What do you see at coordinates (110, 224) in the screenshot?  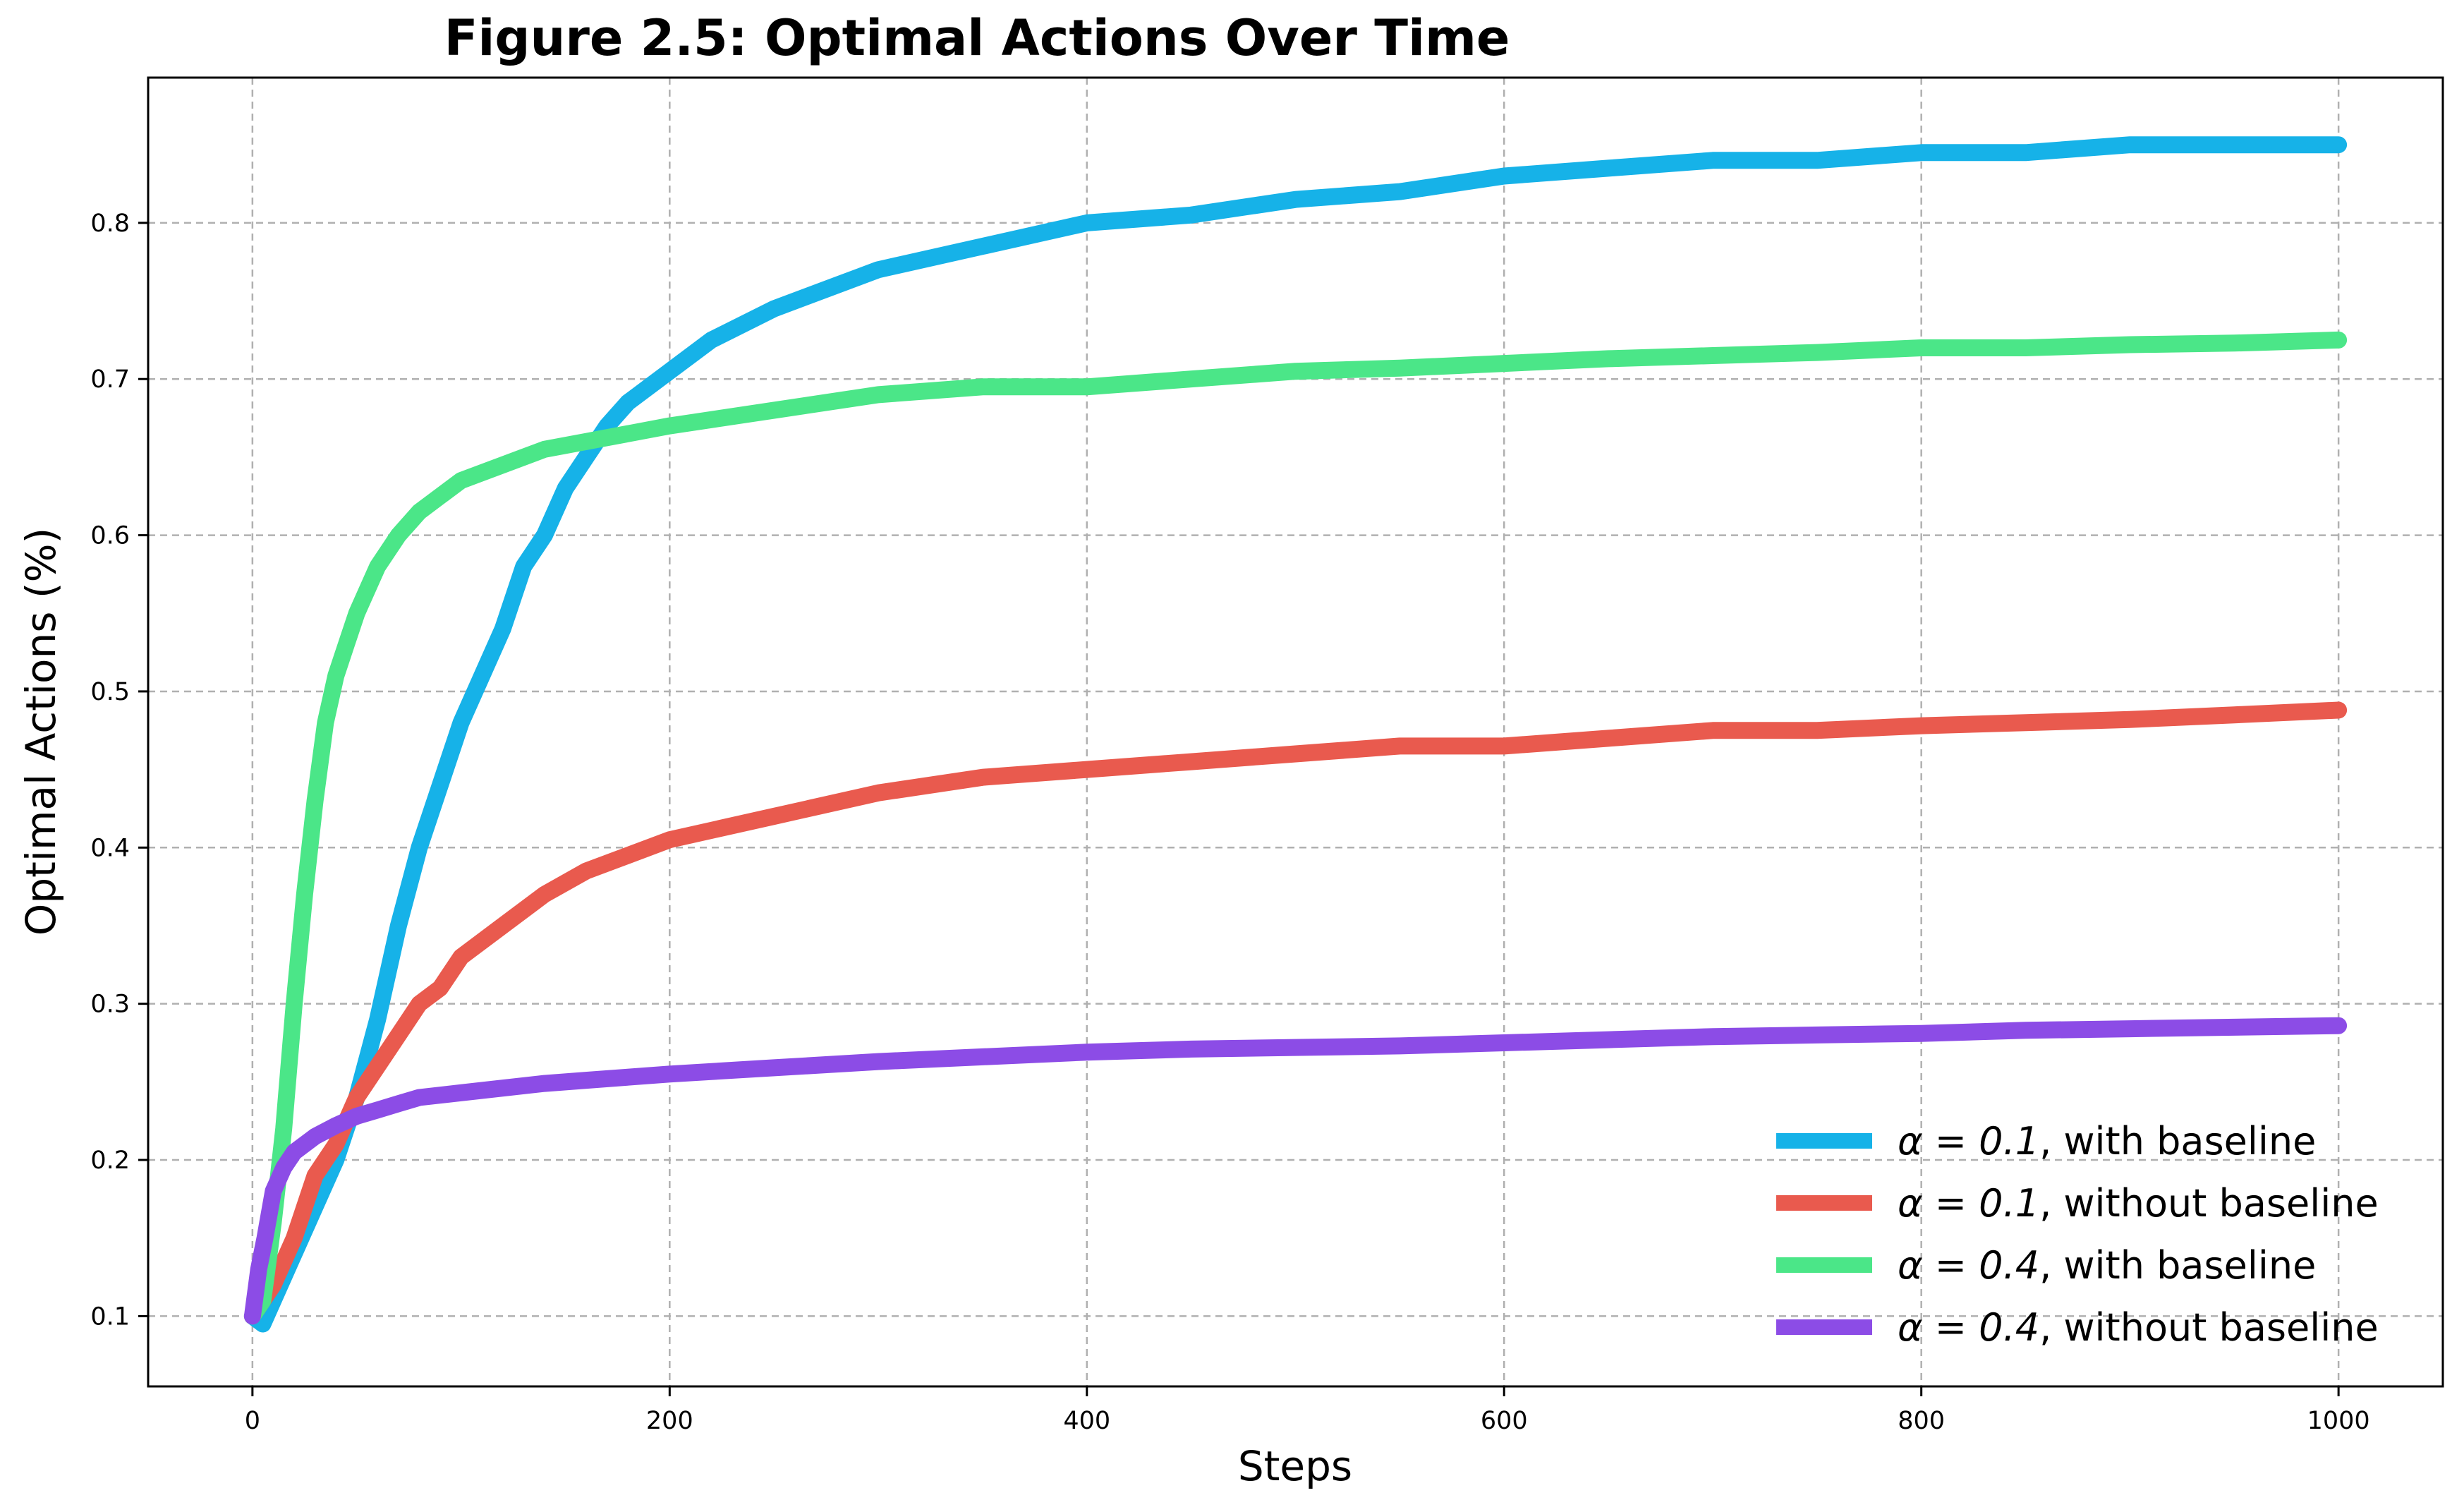 I see `y-tick-label: 0.8` at bounding box center [110, 224].